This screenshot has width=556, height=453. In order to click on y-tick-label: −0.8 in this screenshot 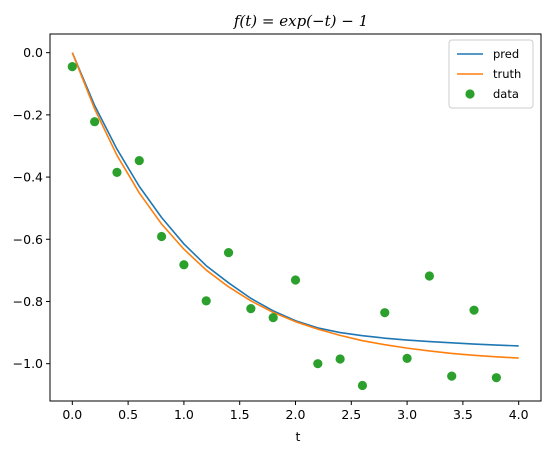, I will do `click(28, 301)`.